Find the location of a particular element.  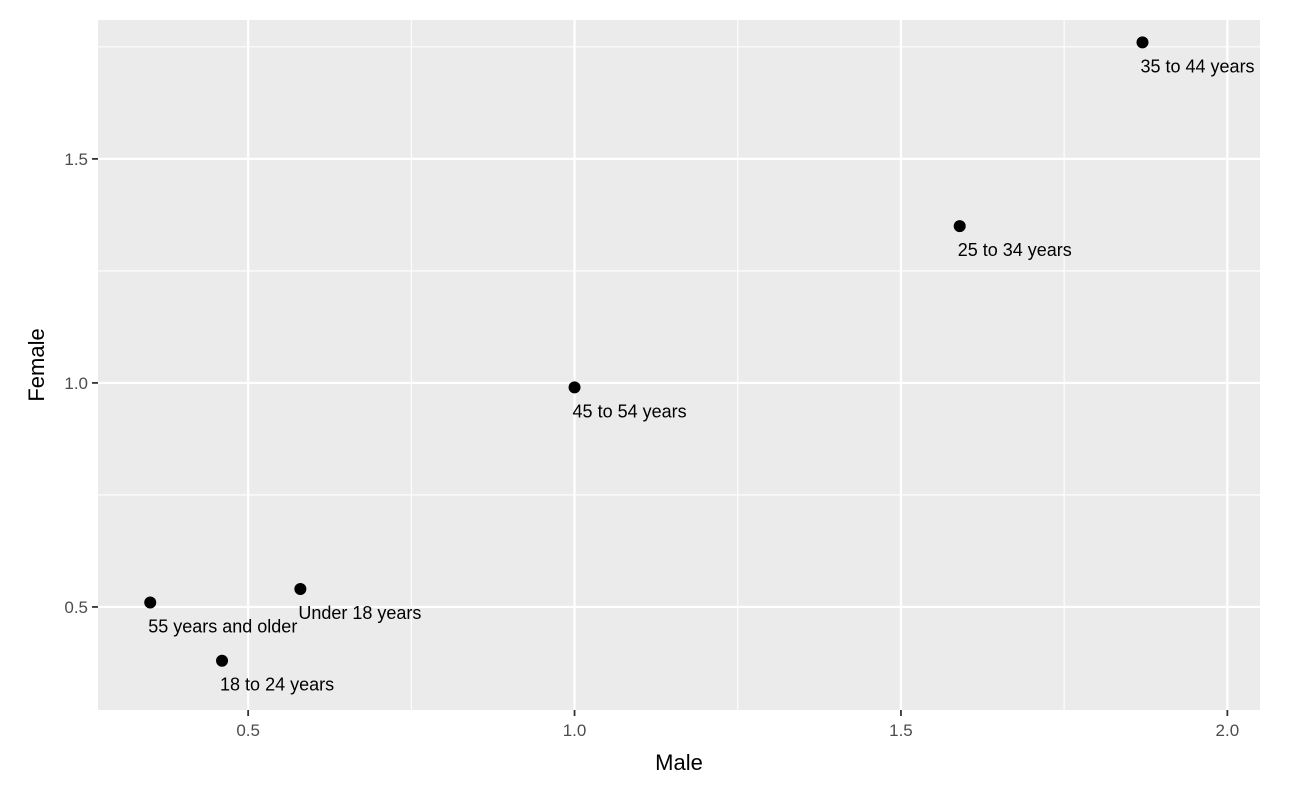

point-label: 35 to 44 years is located at coordinates (1197, 66).